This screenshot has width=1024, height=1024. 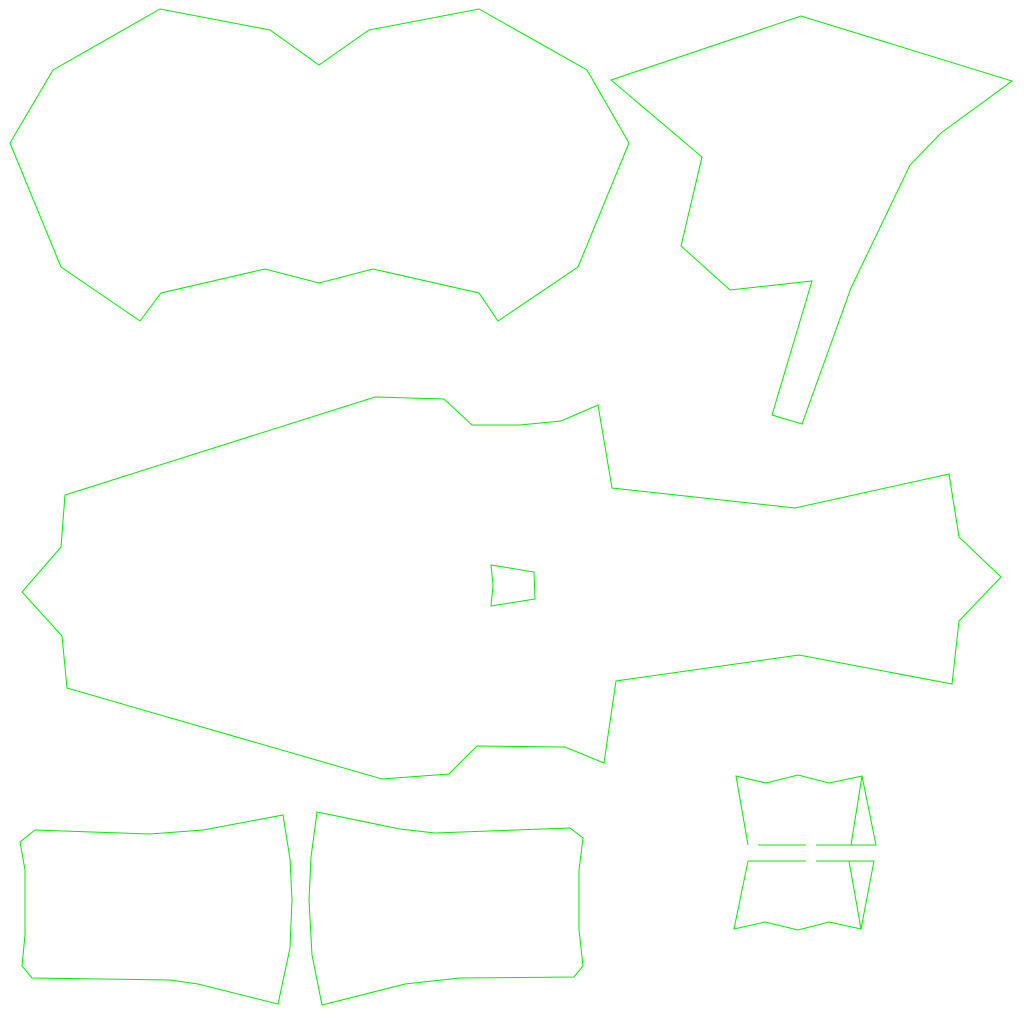 I want to click on uv-island-bottom-middle-panel, so click(x=446, y=908).